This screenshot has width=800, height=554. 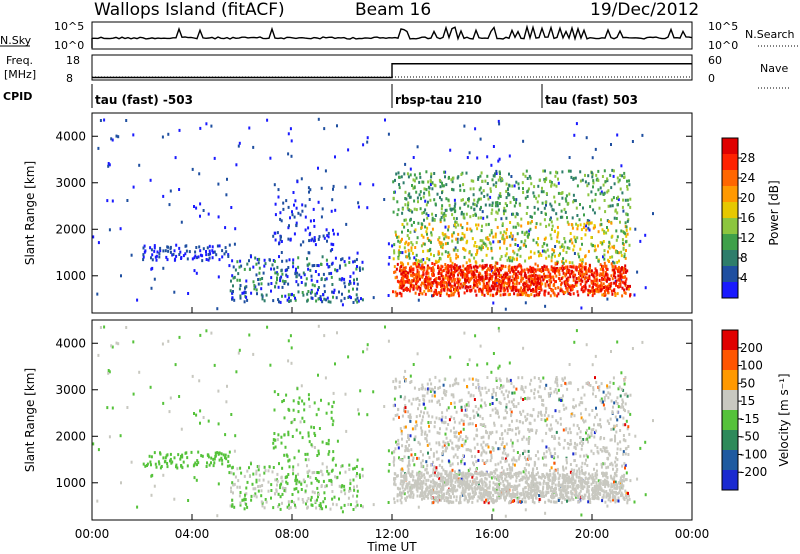 What do you see at coordinates (744, 278) in the screenshot?
I see `colorbar-tick-label: 4` at bounding box center [744, 278].